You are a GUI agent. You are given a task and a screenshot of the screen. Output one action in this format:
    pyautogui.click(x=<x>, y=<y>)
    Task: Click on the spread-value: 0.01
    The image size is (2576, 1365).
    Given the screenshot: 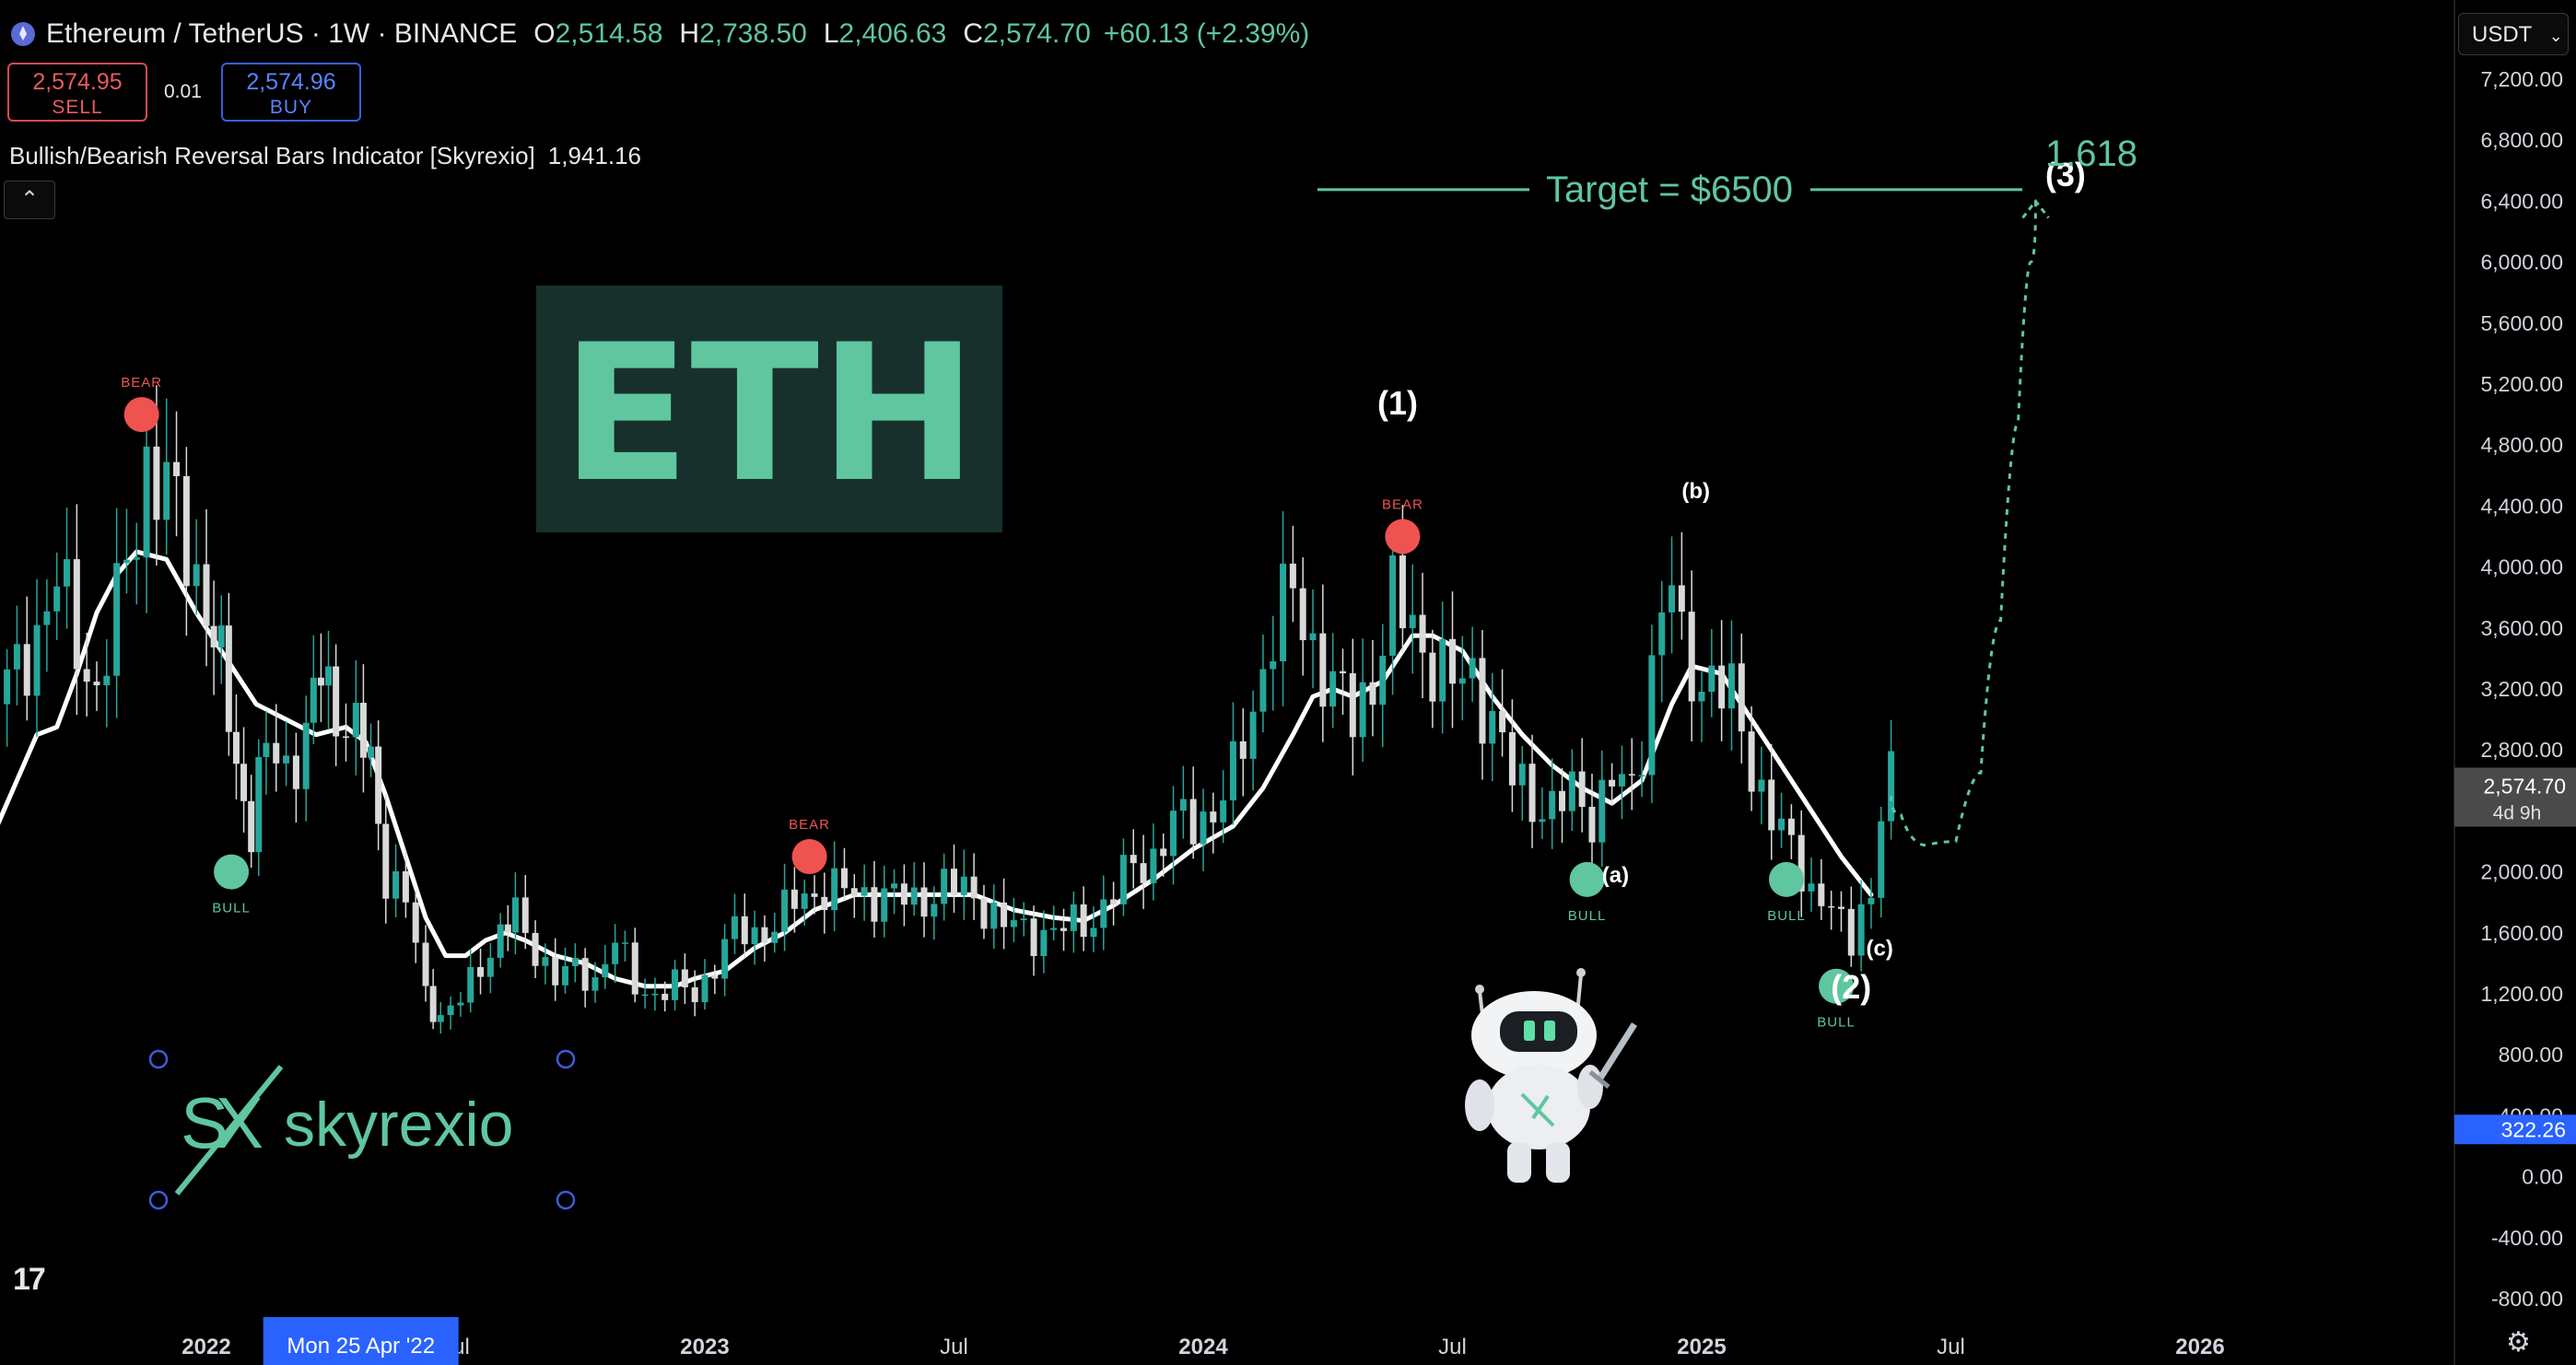 What is the action you would take?
    pyautogui.click(x=183, y=91)
    